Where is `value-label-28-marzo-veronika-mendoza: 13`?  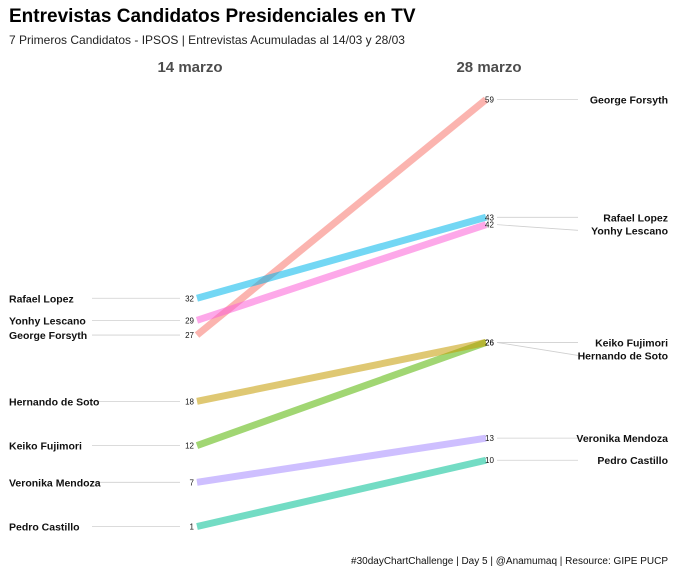 value-label-28-marzo-veronika-mendoza: 13 is located at coordinates (489, 438).